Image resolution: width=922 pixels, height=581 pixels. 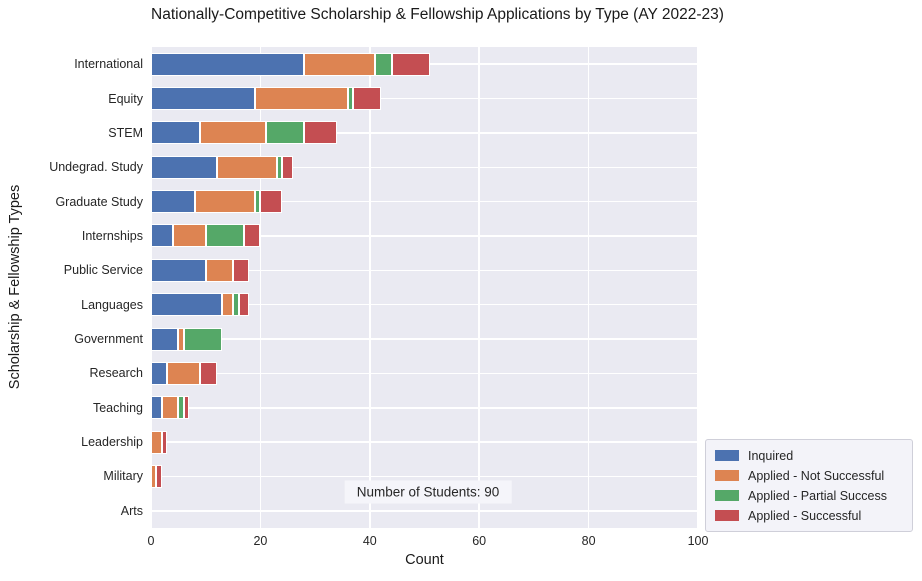 What do you see at coordinates (424, 560) in the screenshot?
I see `x-axis-title: Count` at bounding box center [424, 560].